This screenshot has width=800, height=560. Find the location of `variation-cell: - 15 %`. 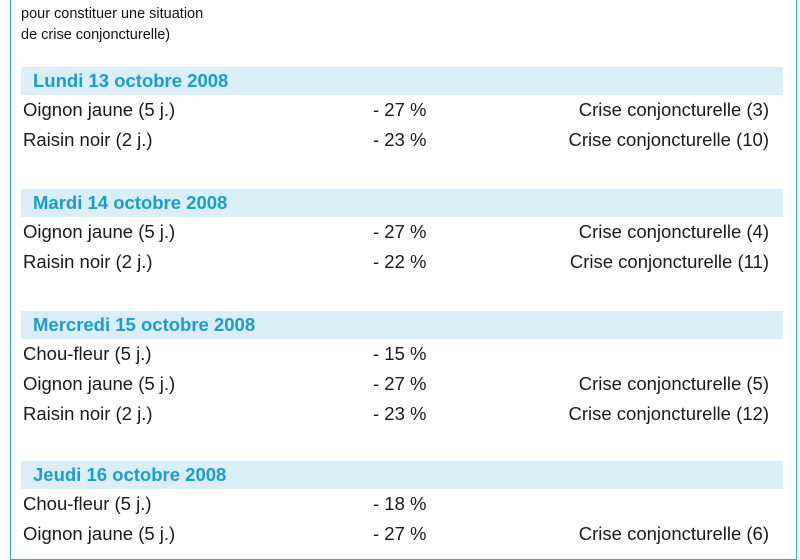

variation-cell: - 15 % is located at coordinates (400, 353).